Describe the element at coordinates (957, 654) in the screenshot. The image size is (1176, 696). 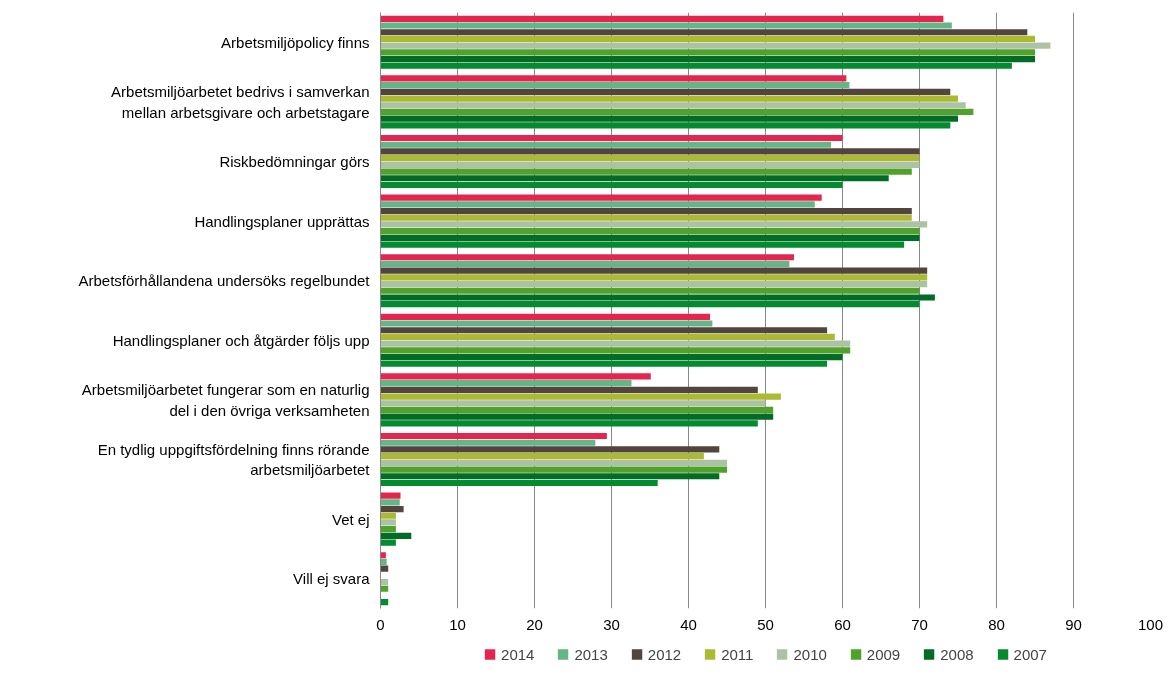
I see `legend-label: 2008` at that location.